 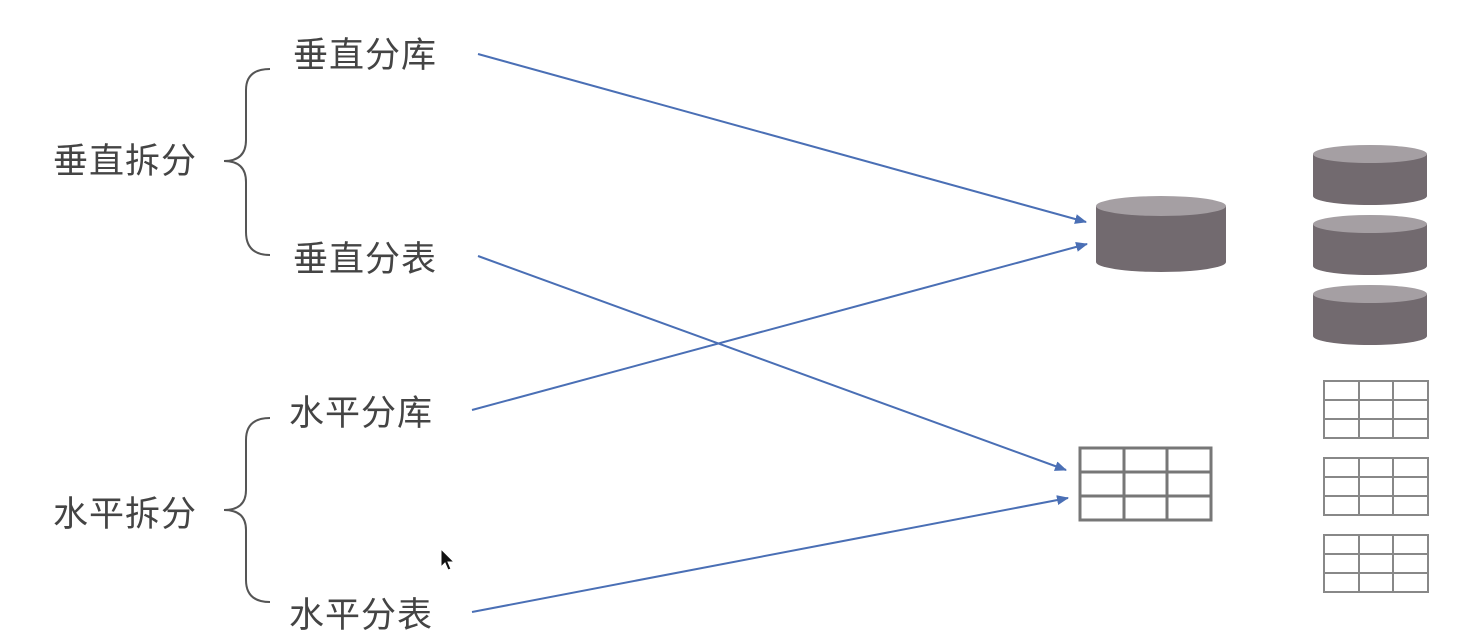 What do you see at coordinates (770, 554) in the screenshot?
I see `arrow-horizontal-table-to-table` at bounding box center [770, 554].